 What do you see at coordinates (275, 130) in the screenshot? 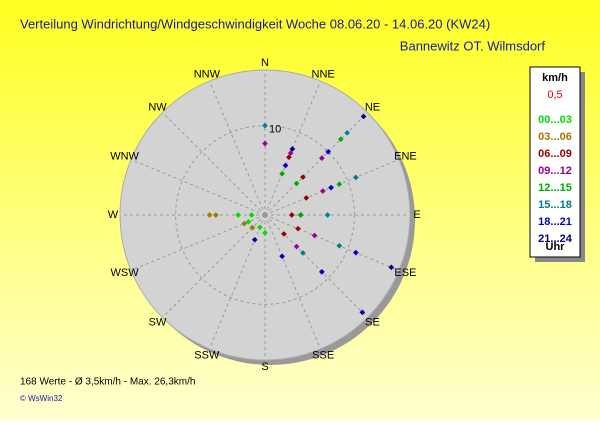
I see `r-tick-label: 10` at bounding box center [275, 130].